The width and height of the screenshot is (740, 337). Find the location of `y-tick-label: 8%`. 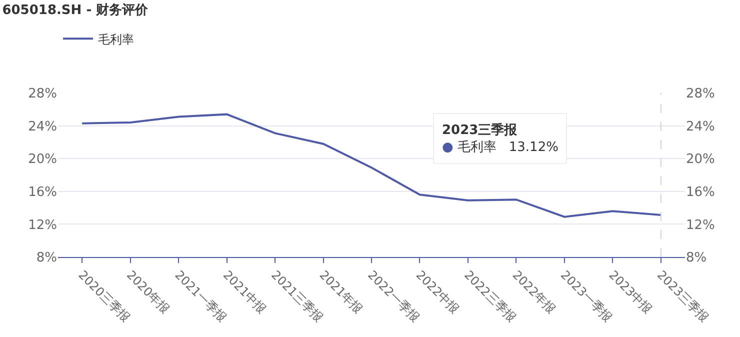

y-tick-label: 8% is located at coordinates (46, 258).